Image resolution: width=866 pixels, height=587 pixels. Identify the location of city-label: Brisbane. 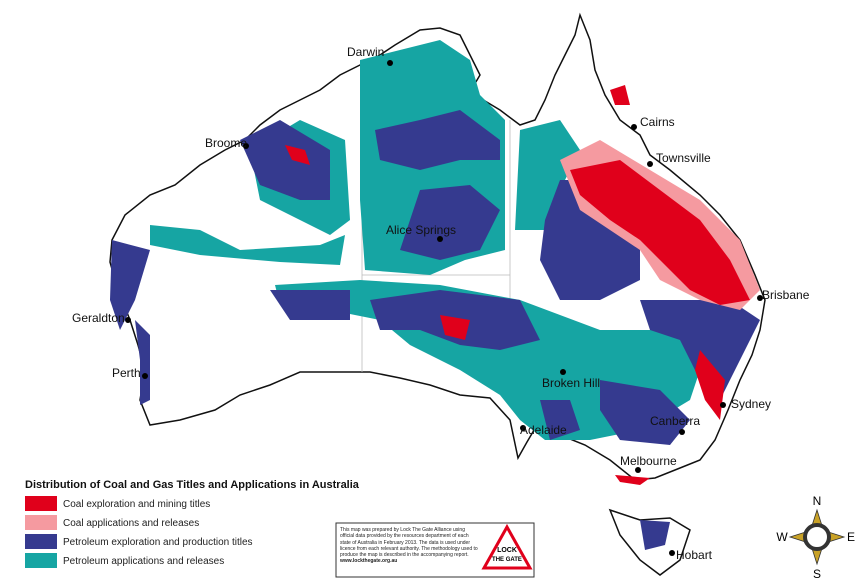
(786, 295).